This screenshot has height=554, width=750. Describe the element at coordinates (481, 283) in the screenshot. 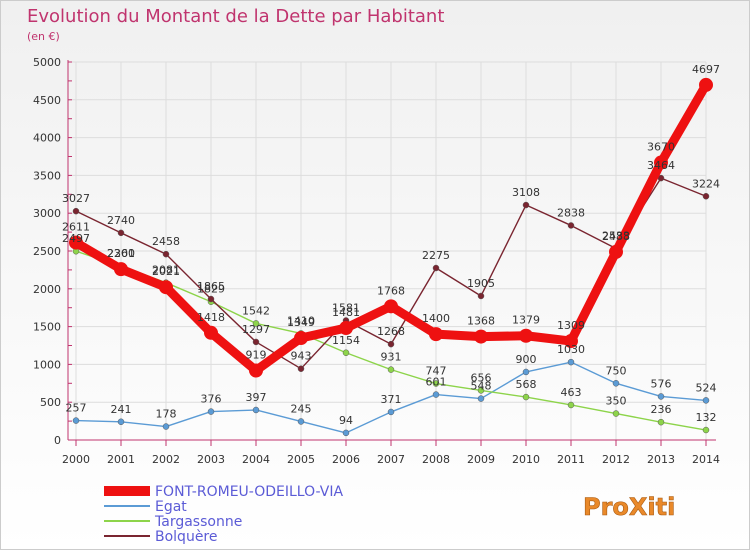

I see `data-label: 1905` at that location.